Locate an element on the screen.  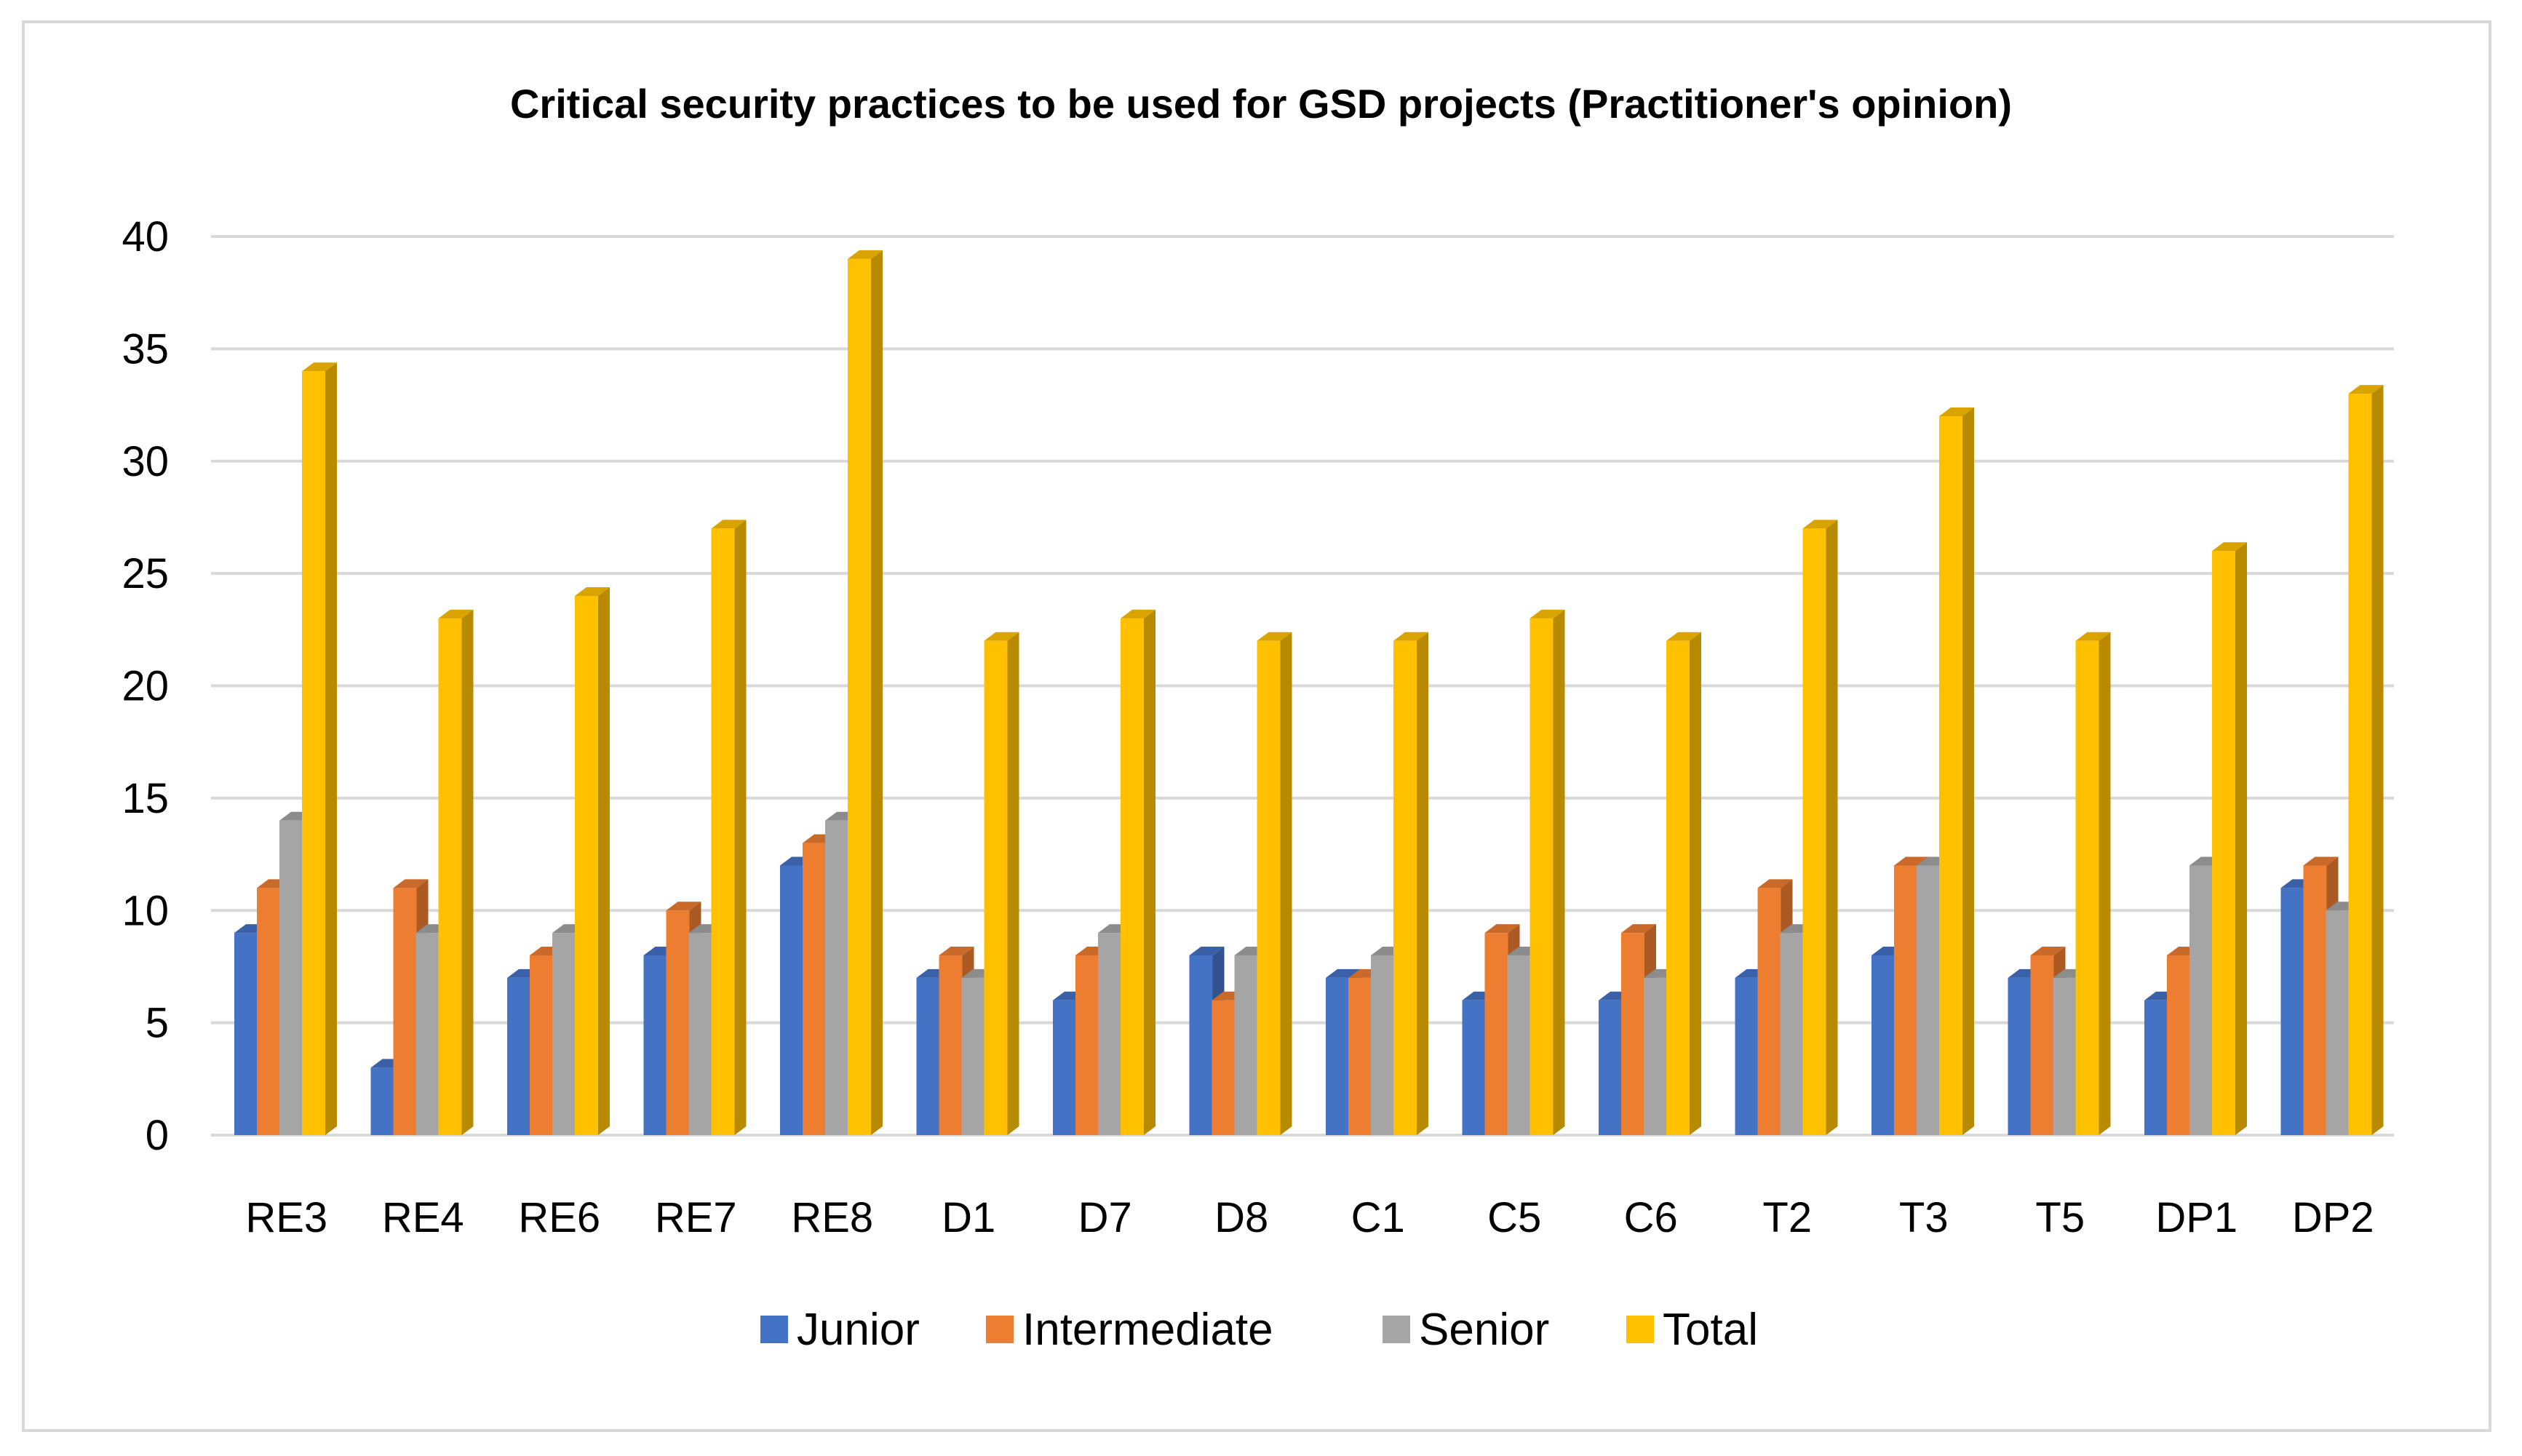
bar-group-re6 is located at coordinates (558, 861).